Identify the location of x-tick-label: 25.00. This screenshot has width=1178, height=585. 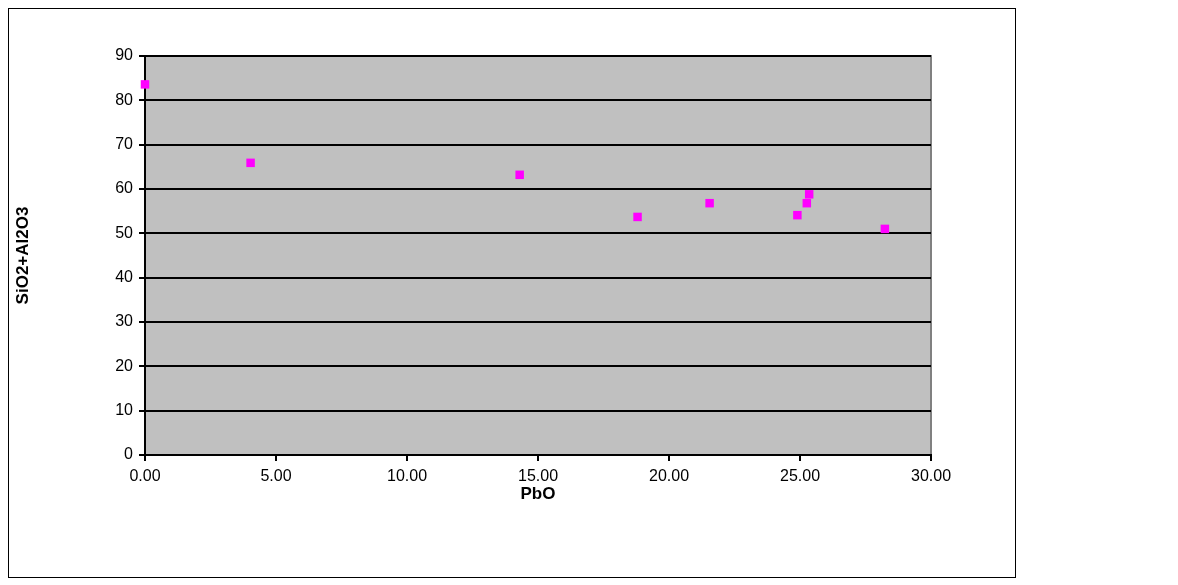
(800, 476).